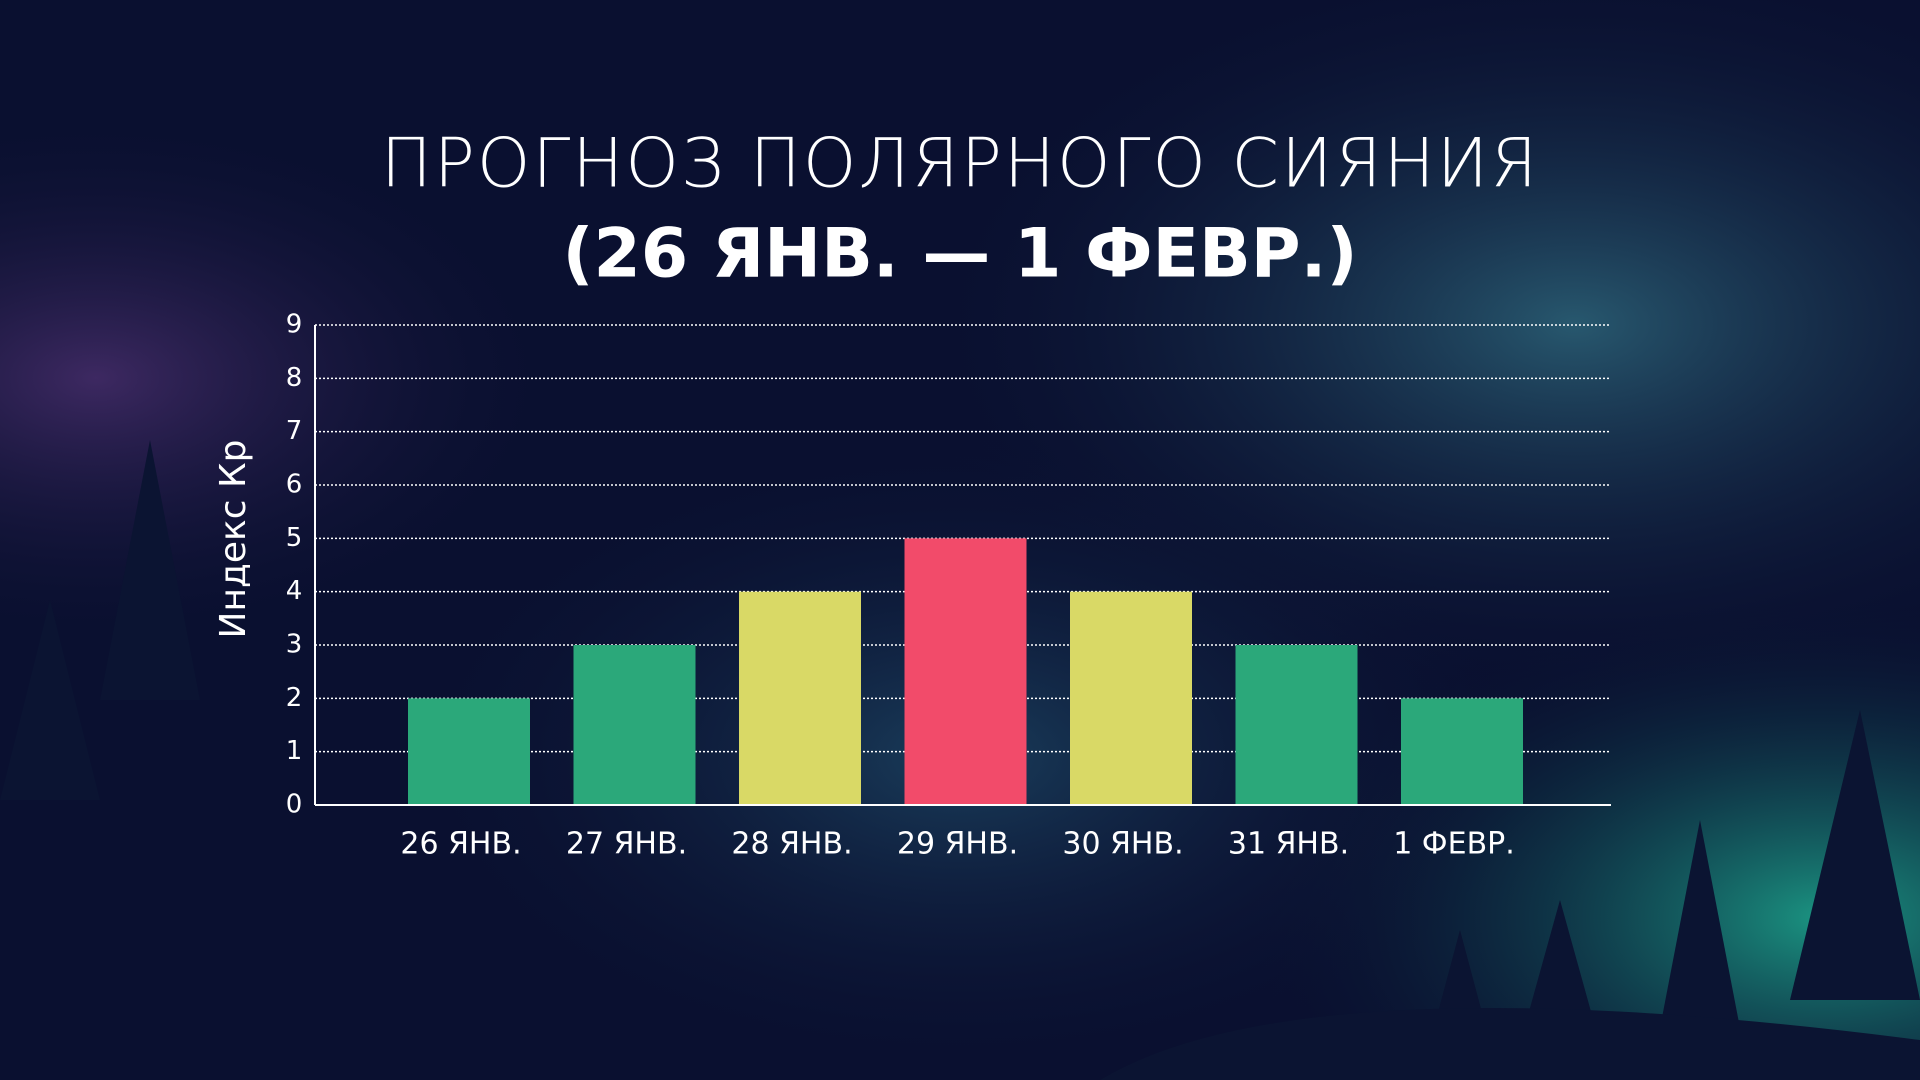 The width and height of the screenshot is (1920, 1080). Describe the element at coordinates (294, 591) in the screenshot. I see `y-tick-label: 4` at that location.